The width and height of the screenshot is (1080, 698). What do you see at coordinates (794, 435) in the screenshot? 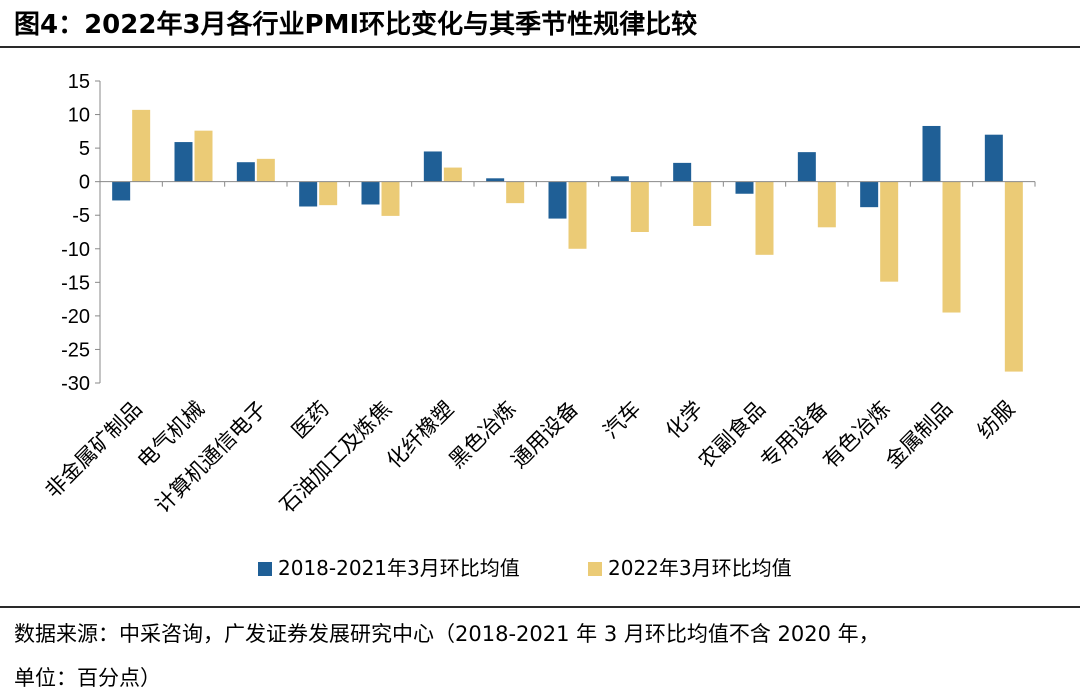
I see `category-label: 专用设备` at bounding box center [794, 435].